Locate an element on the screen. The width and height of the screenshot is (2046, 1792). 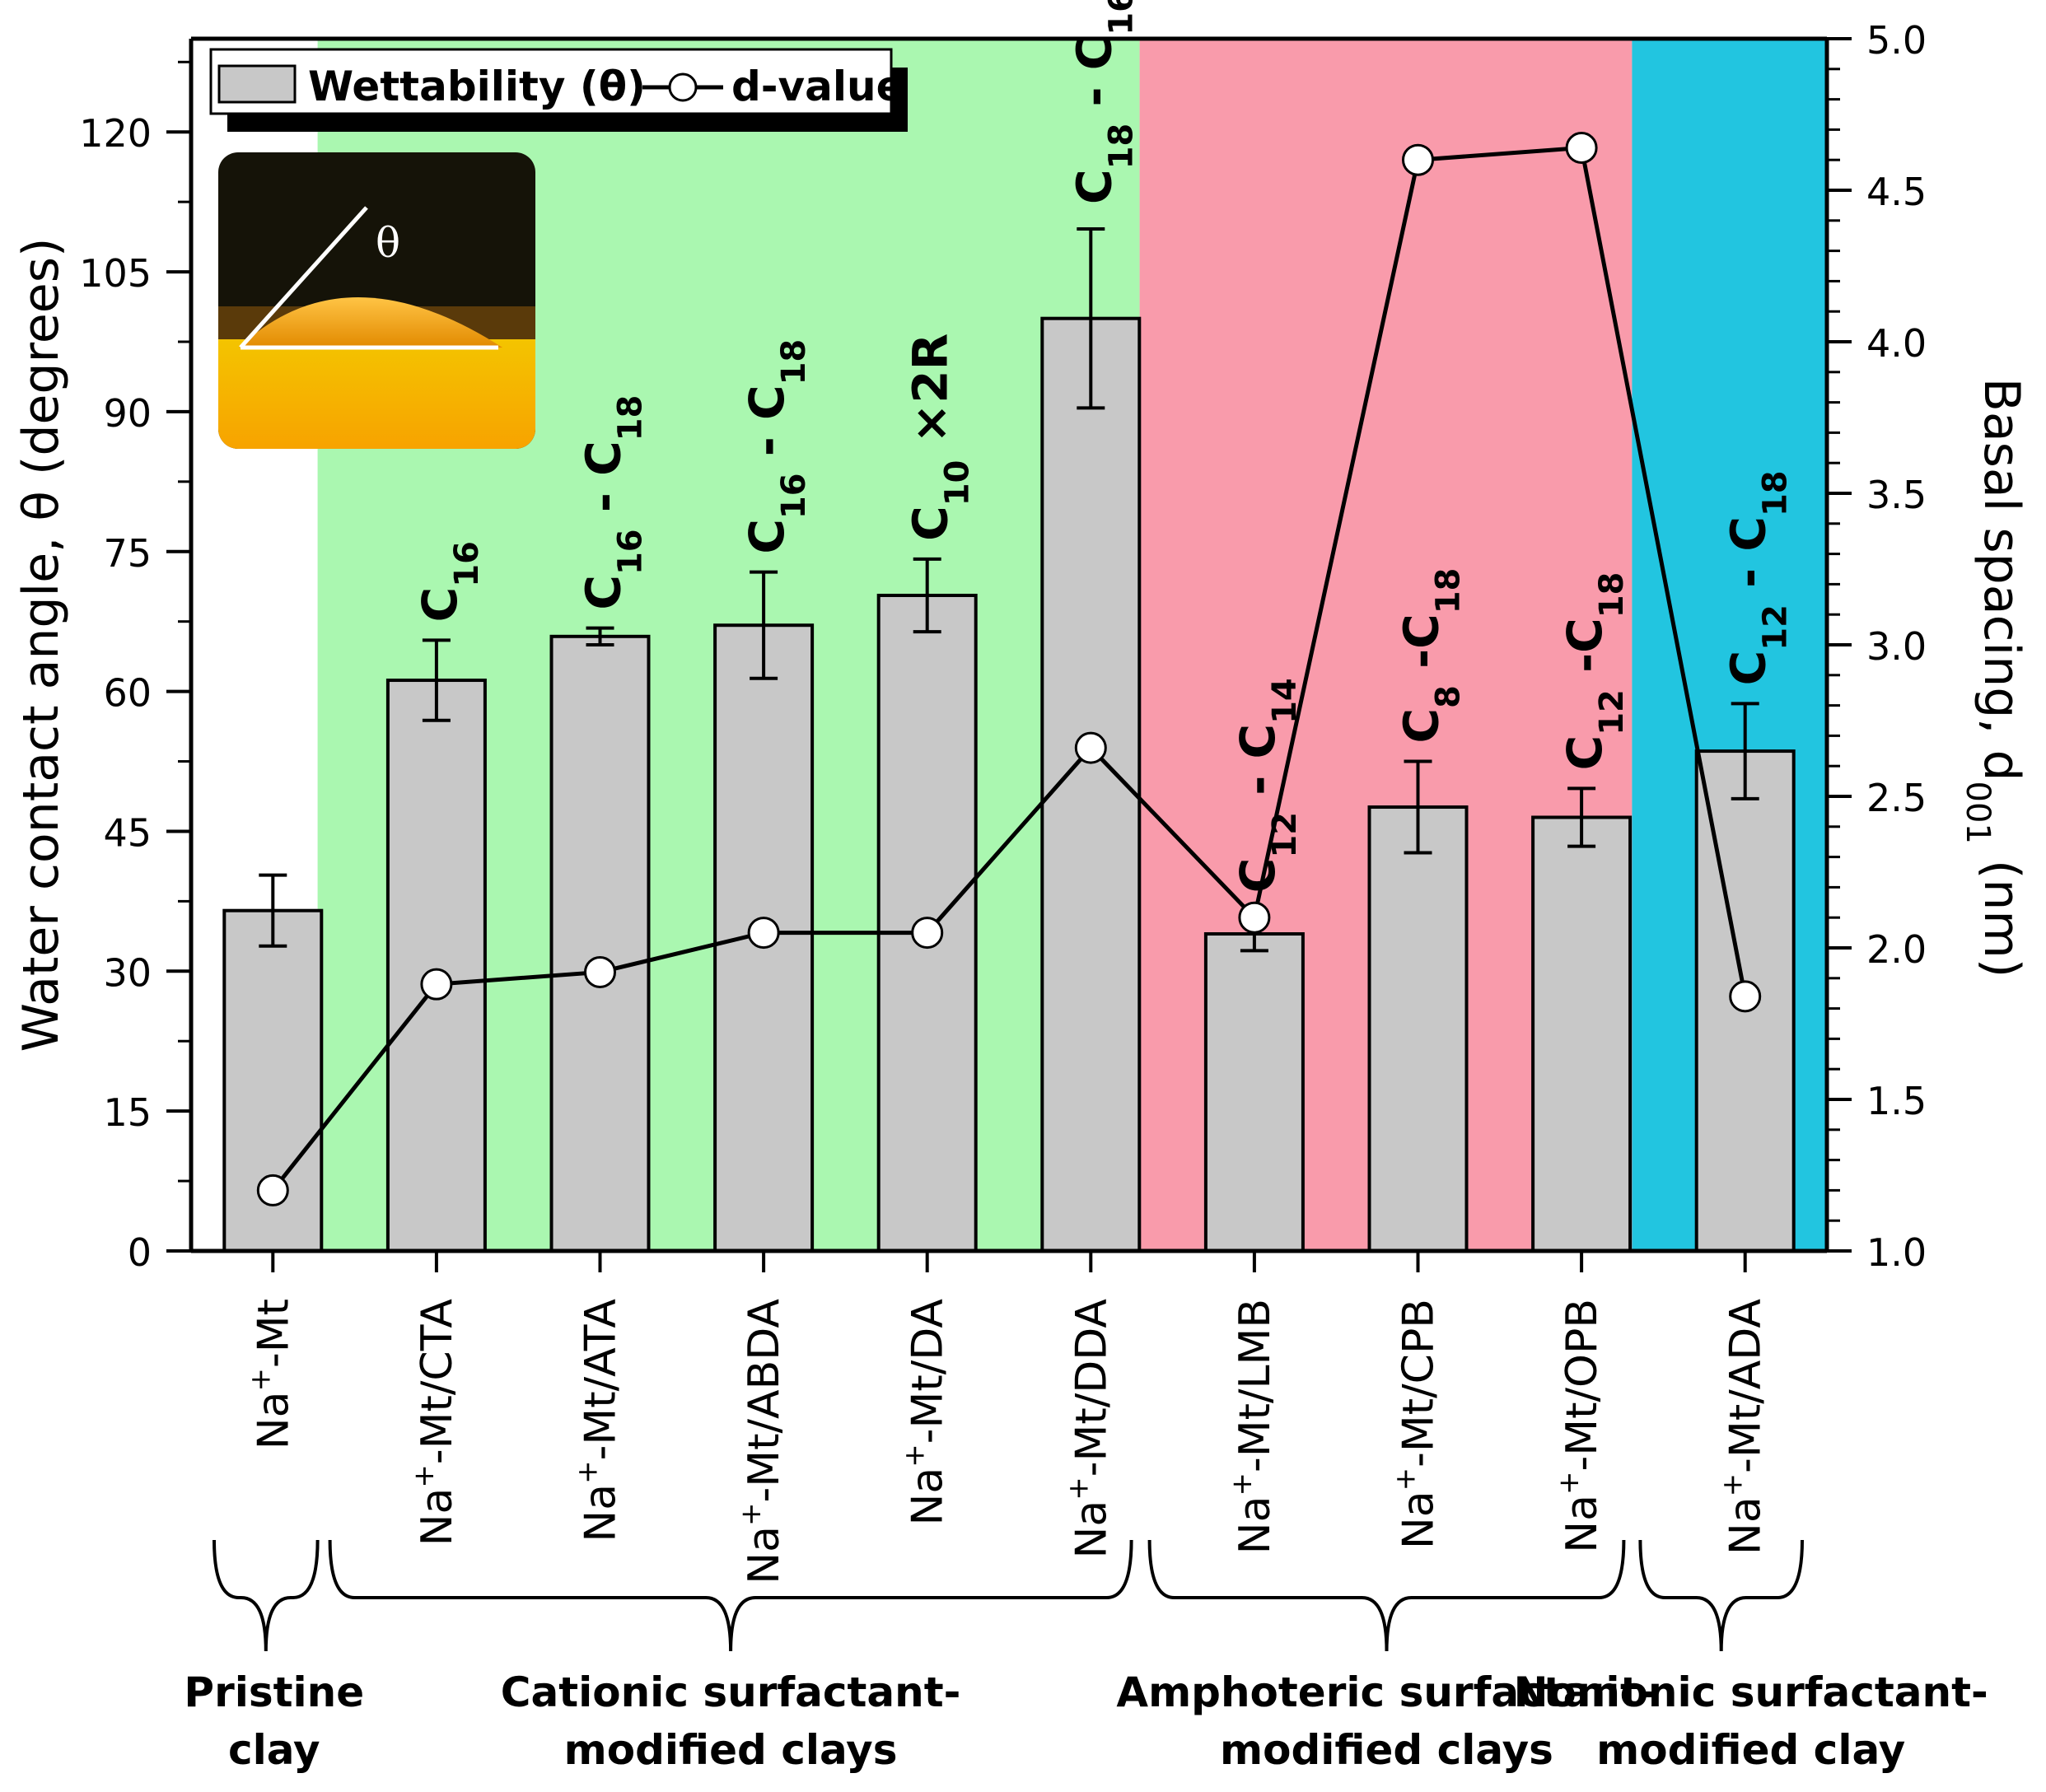
right-tick-label: 1.5 is located at coordinates (1896, 1101).